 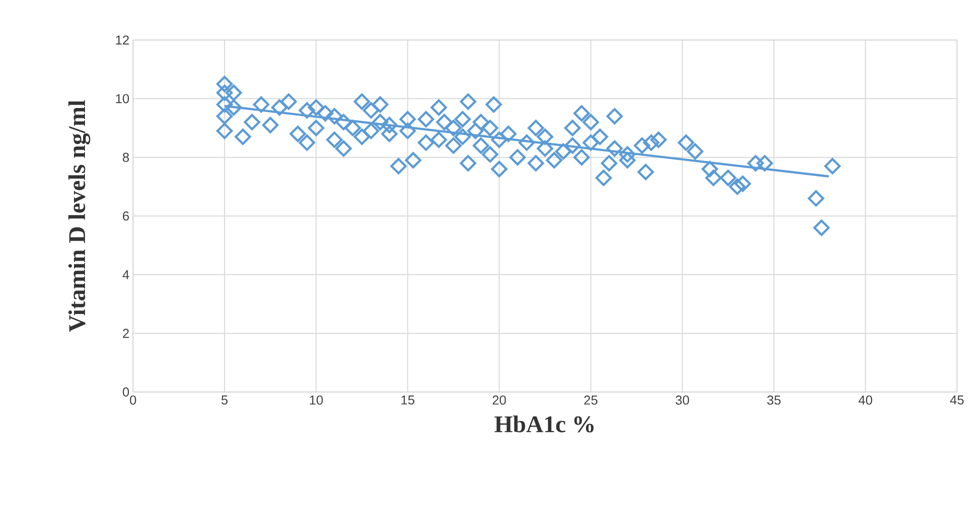 What do you see at coordinates (126, 275) in the screenshot?
I see `y-tick-label: 4` at bounding box center [126, 275].